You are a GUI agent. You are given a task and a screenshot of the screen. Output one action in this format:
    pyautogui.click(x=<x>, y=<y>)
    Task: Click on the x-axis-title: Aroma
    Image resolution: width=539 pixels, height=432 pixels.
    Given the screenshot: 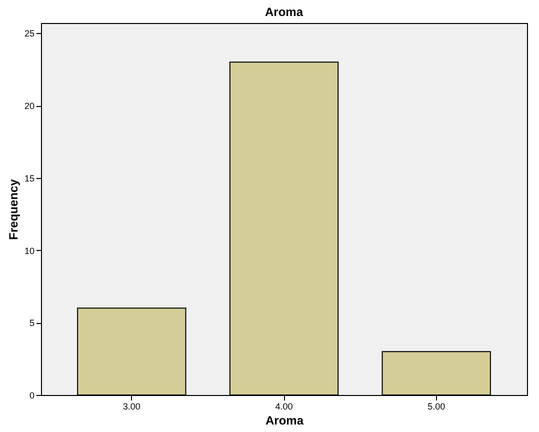 What is the action you would take?
    pyautogui.click(x=284, y=421)
    